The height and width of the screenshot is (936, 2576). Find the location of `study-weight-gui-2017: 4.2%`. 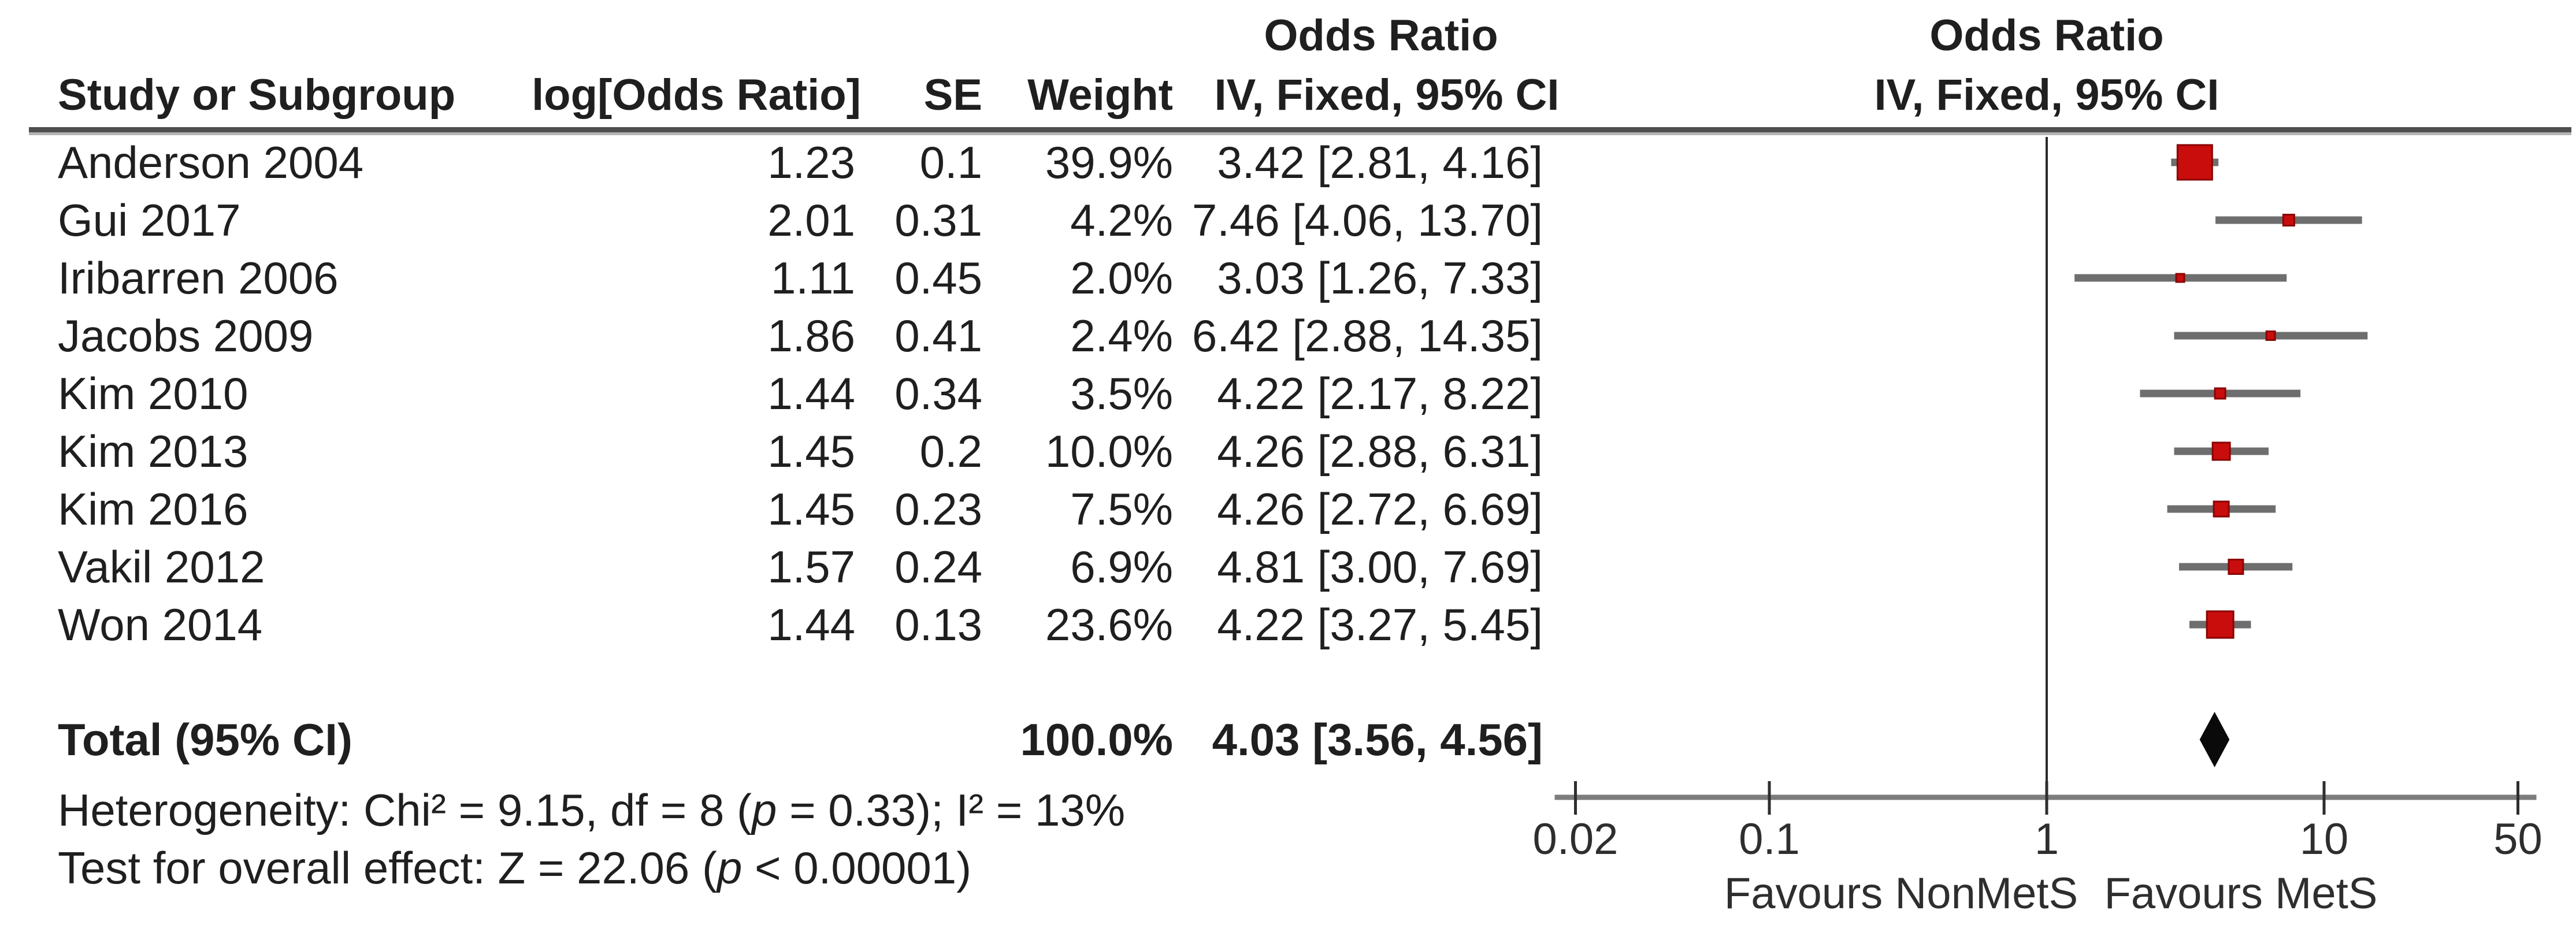

study-weight-gui-2017: 4.2% is located at coordinates (1121, 220).